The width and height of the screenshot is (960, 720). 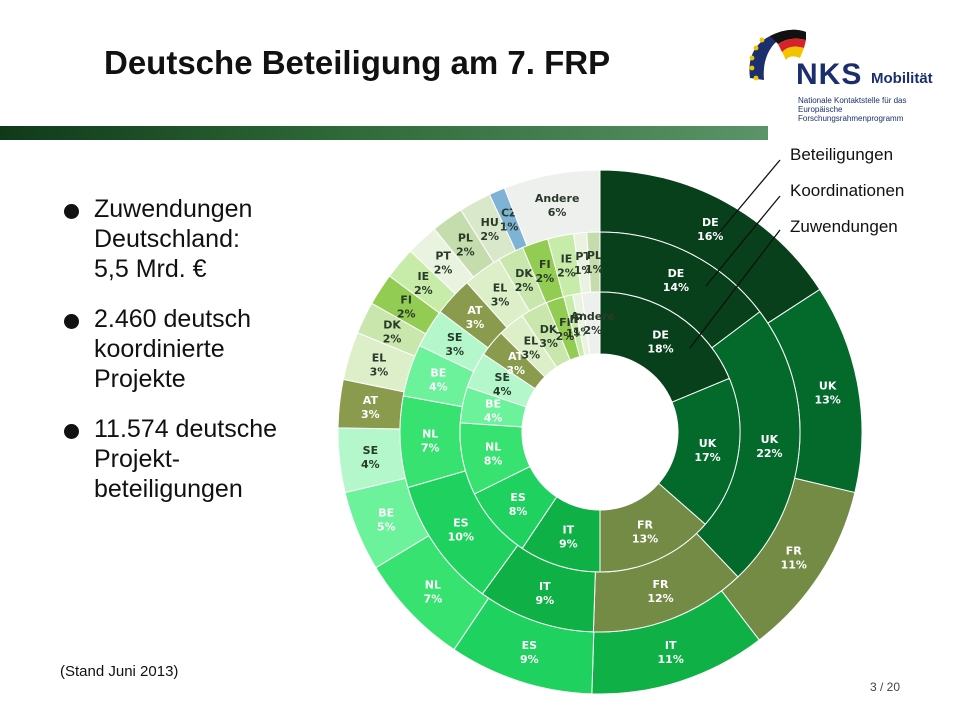 What do you see at coordinates (386, 513) in the screenshot?
I see `slice-label-outer-be: BE` at bounding box center [386, 513].